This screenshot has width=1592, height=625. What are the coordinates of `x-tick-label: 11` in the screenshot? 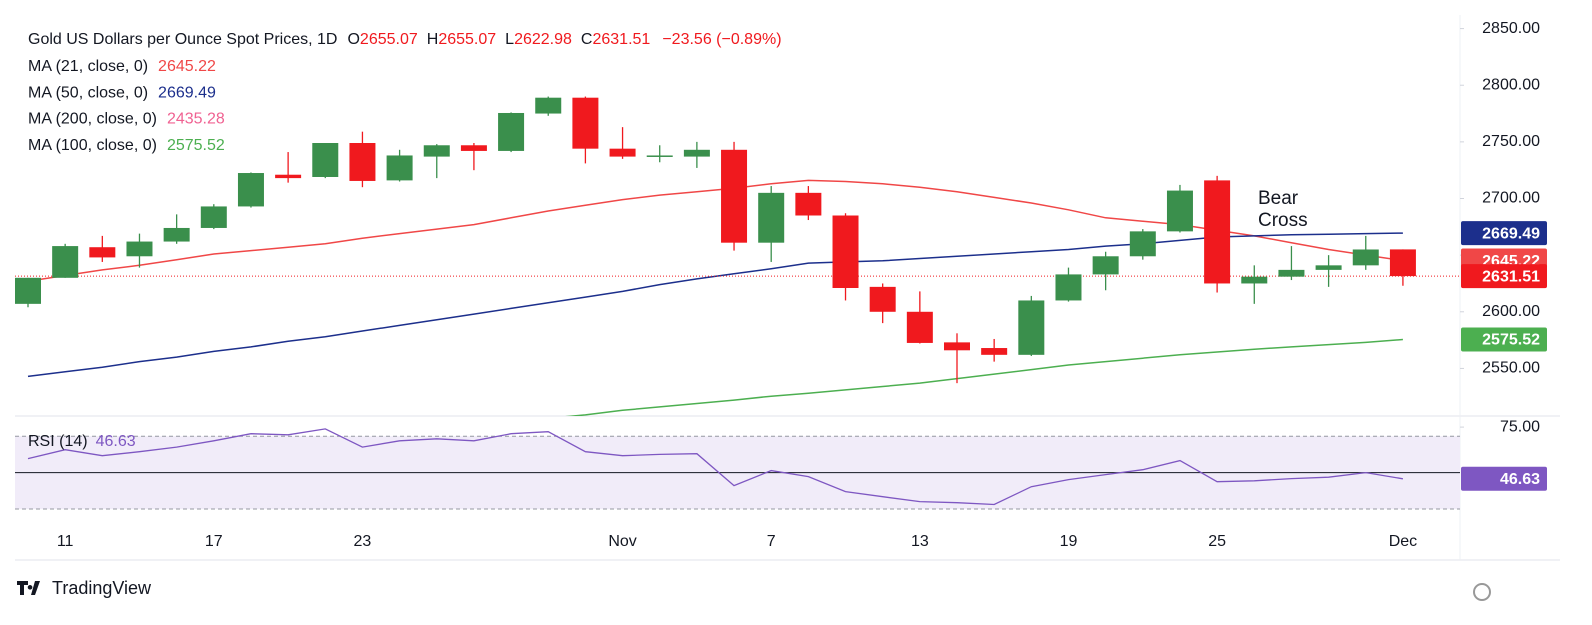 It's located at (65, 541).